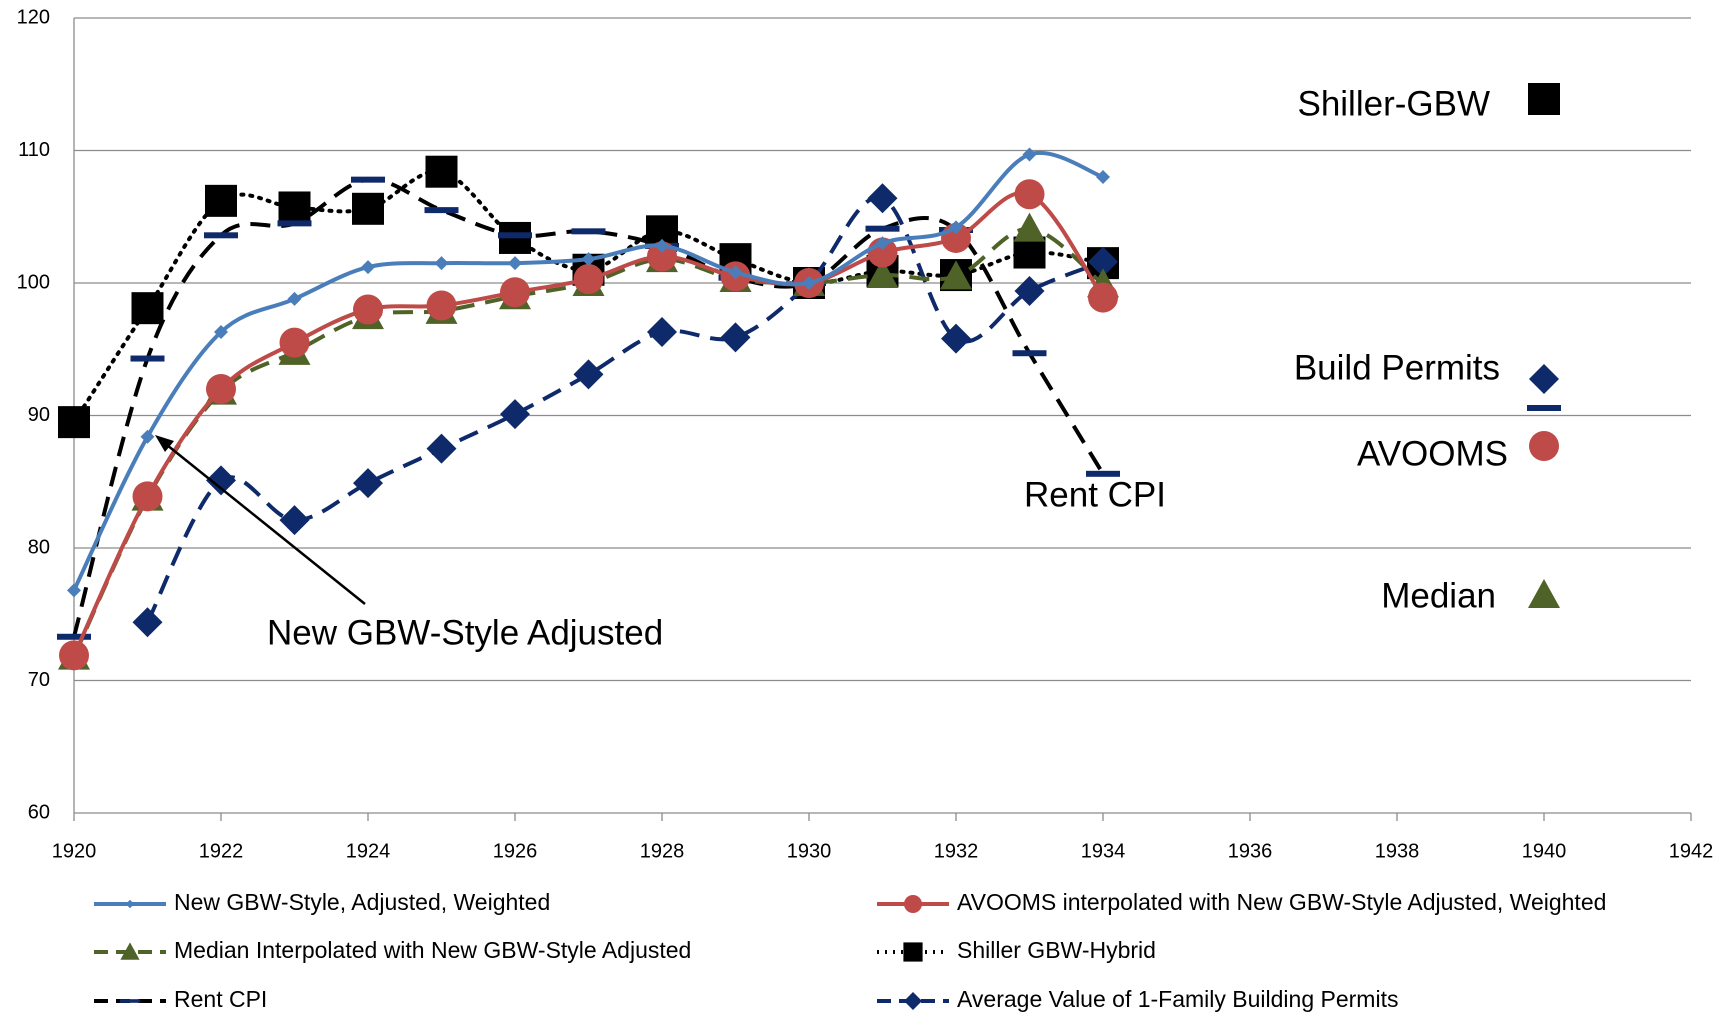 This screenshot has height=1014, width=1726. I want to click on legend-label: Shiller GBW-Hybrid, so click(1056, 950).